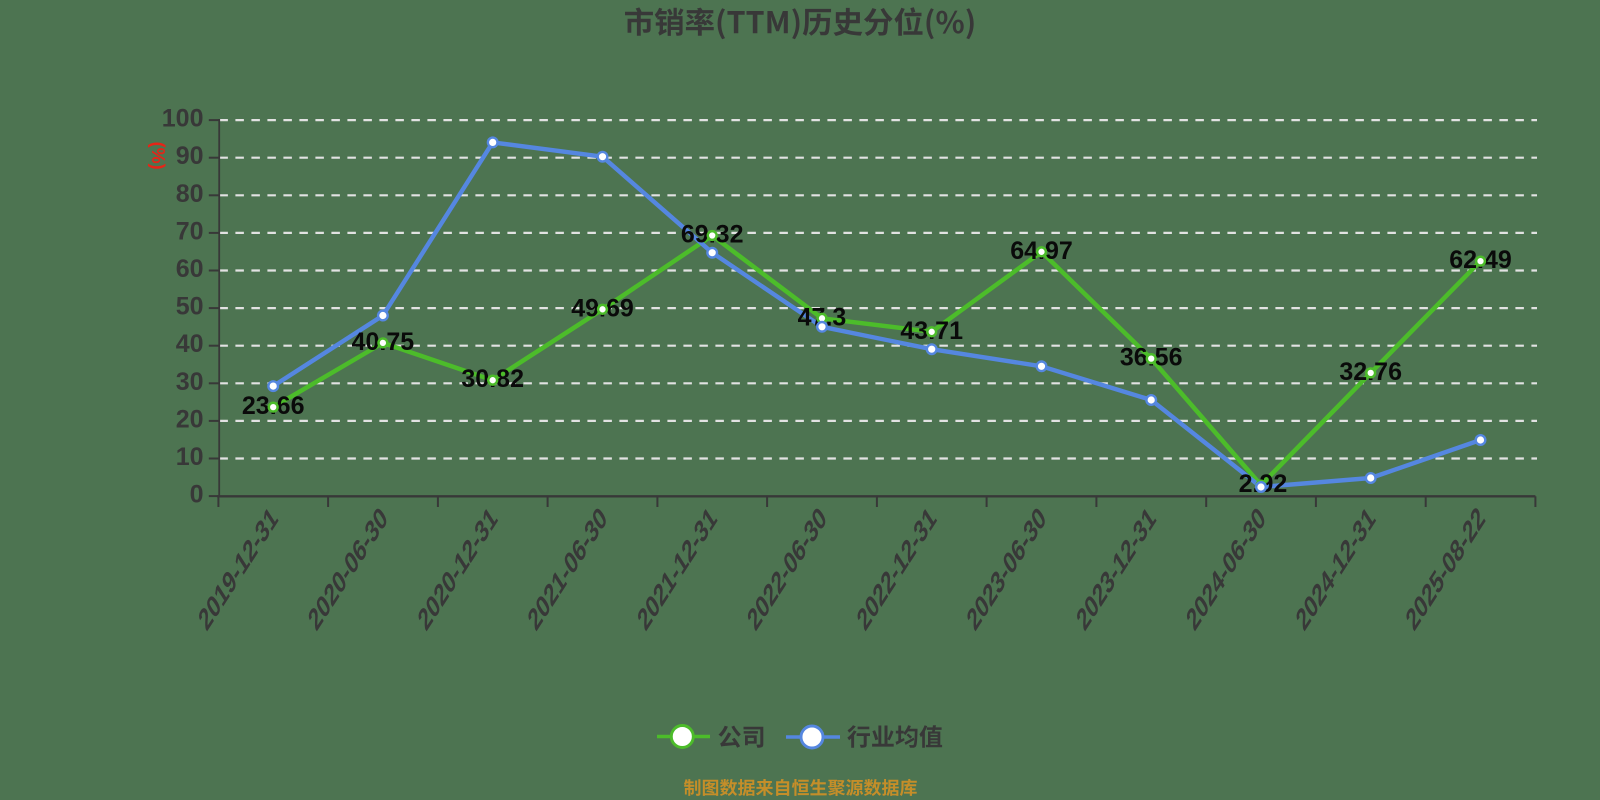 This screenshot has height=800, width=1600. I want to click on svg-text: 40, so click(190, 344).